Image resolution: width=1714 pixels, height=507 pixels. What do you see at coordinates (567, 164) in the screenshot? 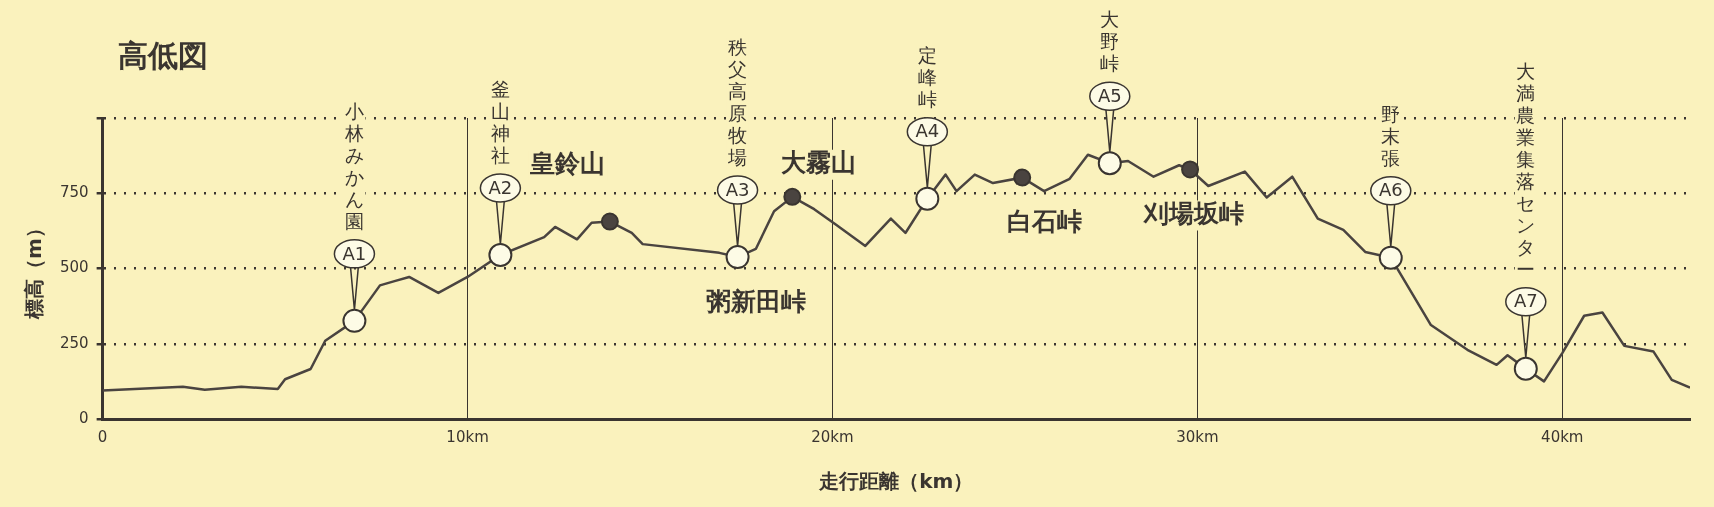
I see `data-label: 皇鈴山` at bounding box center [567, 164].